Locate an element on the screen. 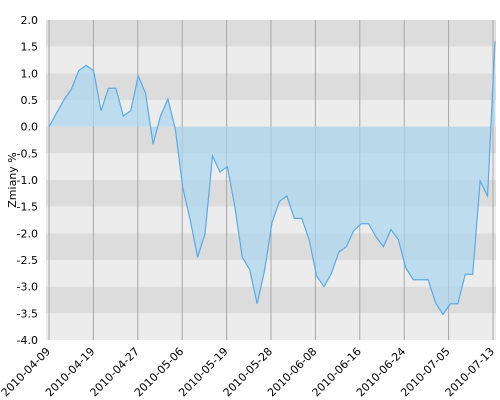 Image resolution: width=500 pixels, height=400 pixels. y-tick-label: -3.5 is located at coordinates (27, 313).